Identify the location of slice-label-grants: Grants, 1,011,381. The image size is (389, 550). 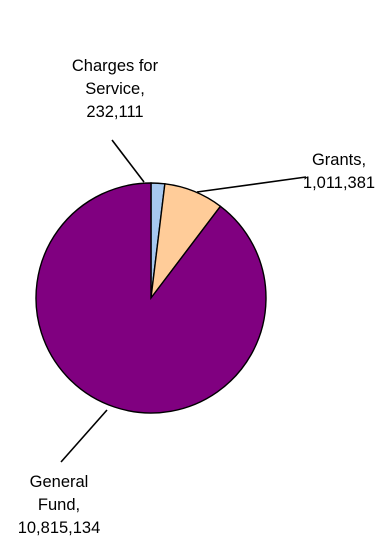
(339, 171).